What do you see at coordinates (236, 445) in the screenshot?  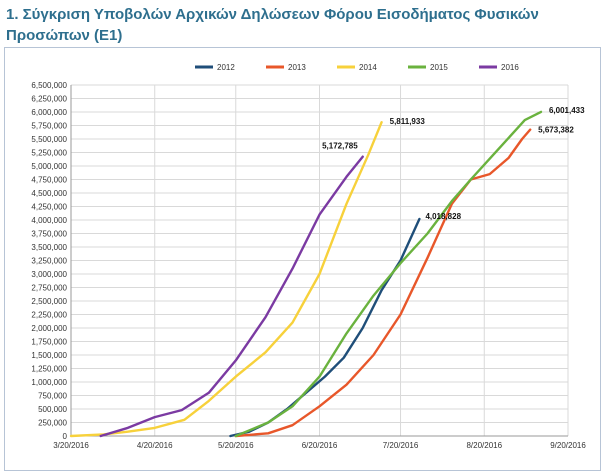 I see `x-tick-label: 5/20/2016` at bounding box center [236, 445].